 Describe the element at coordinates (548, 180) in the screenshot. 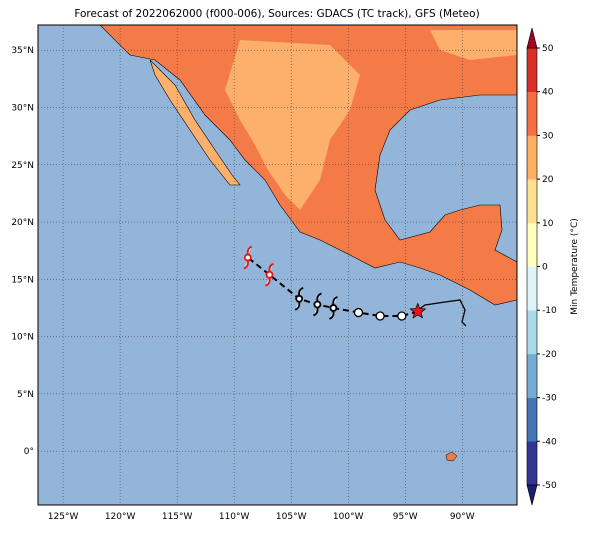

I see `colorbar-tick-label: 20` at that location.